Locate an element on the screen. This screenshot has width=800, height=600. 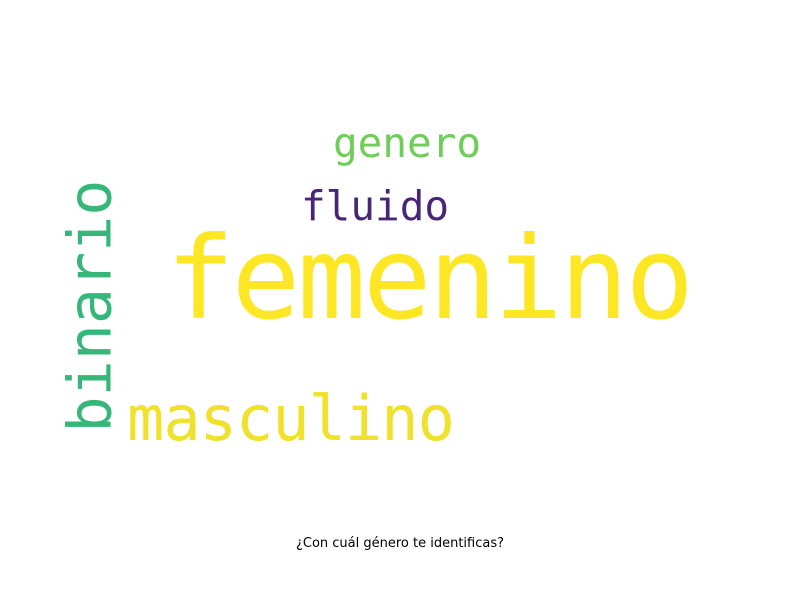
word-fluido: fluido is located at coordinates (375, 206).